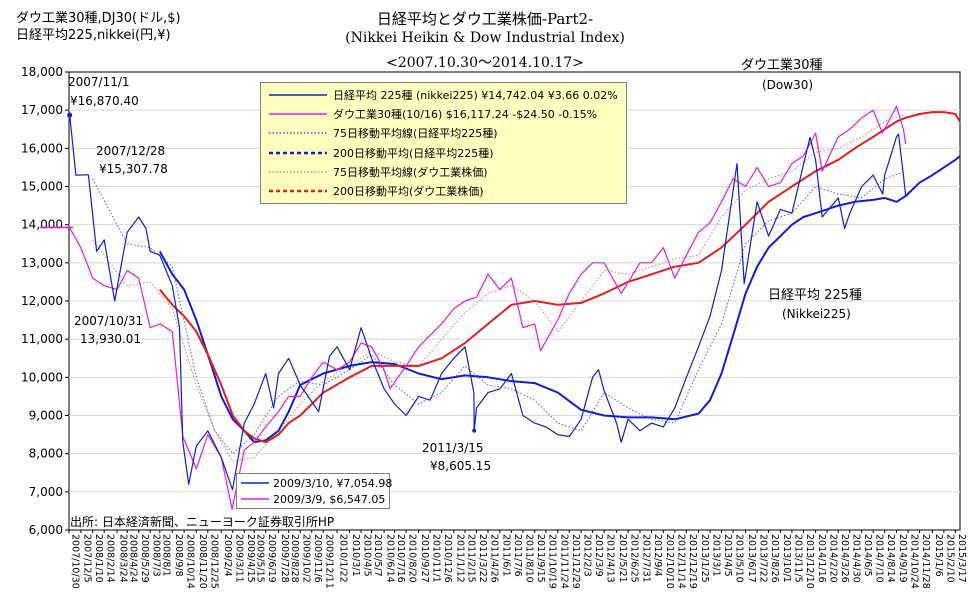  What do you see at coordinates (833, 558) in the screenshot?
I see `x-tick-label: 2014/2/20` at bounding box center [833, 558].